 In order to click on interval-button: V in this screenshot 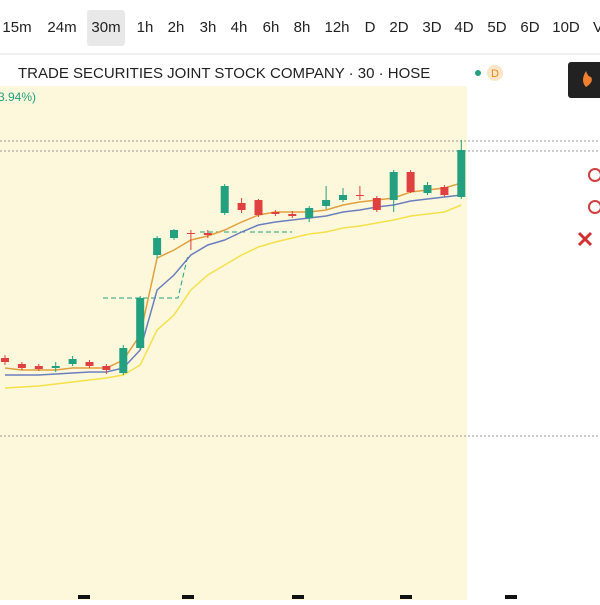, I will do `click(596, 27)`.